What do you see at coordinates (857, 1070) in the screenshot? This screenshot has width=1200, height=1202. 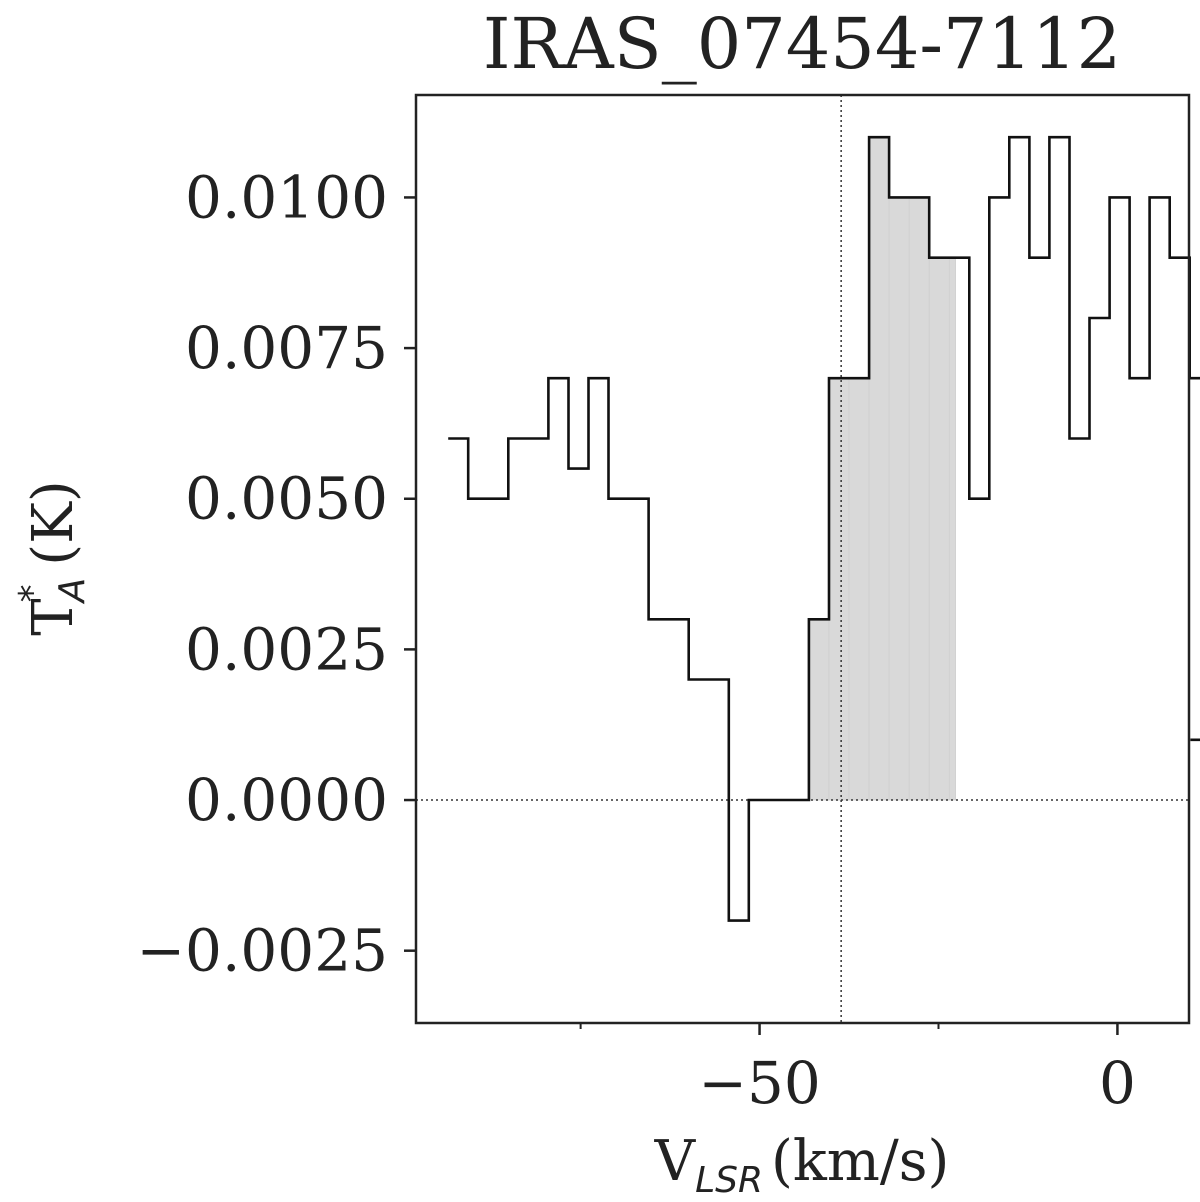 I see `x-axis: −50 0` at bounding box center [857, 1070].